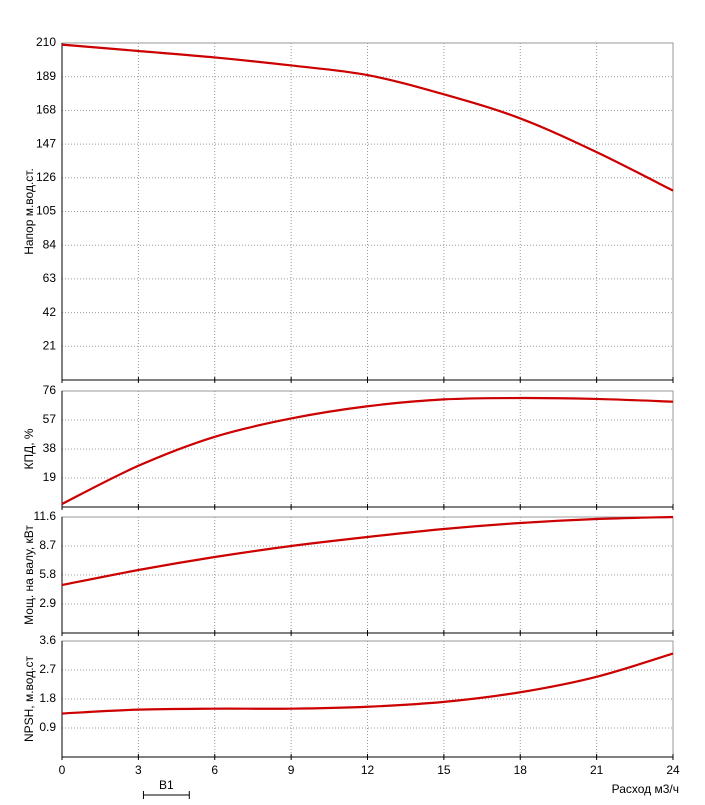  What do you see at coordinates (368, 770) in the screenshot?
I see `x-tick-label: 12` at bounding box center [368, 770].